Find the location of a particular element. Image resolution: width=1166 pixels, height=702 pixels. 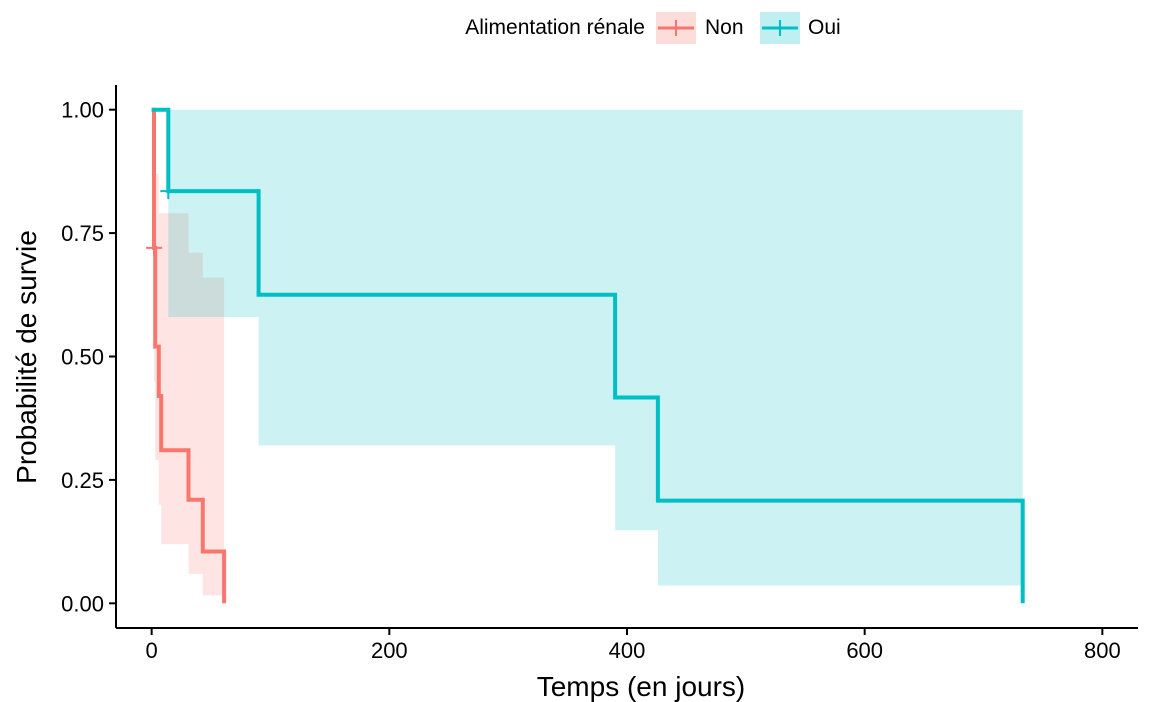

censor-mark-oui is located at coordinates (168, 191).